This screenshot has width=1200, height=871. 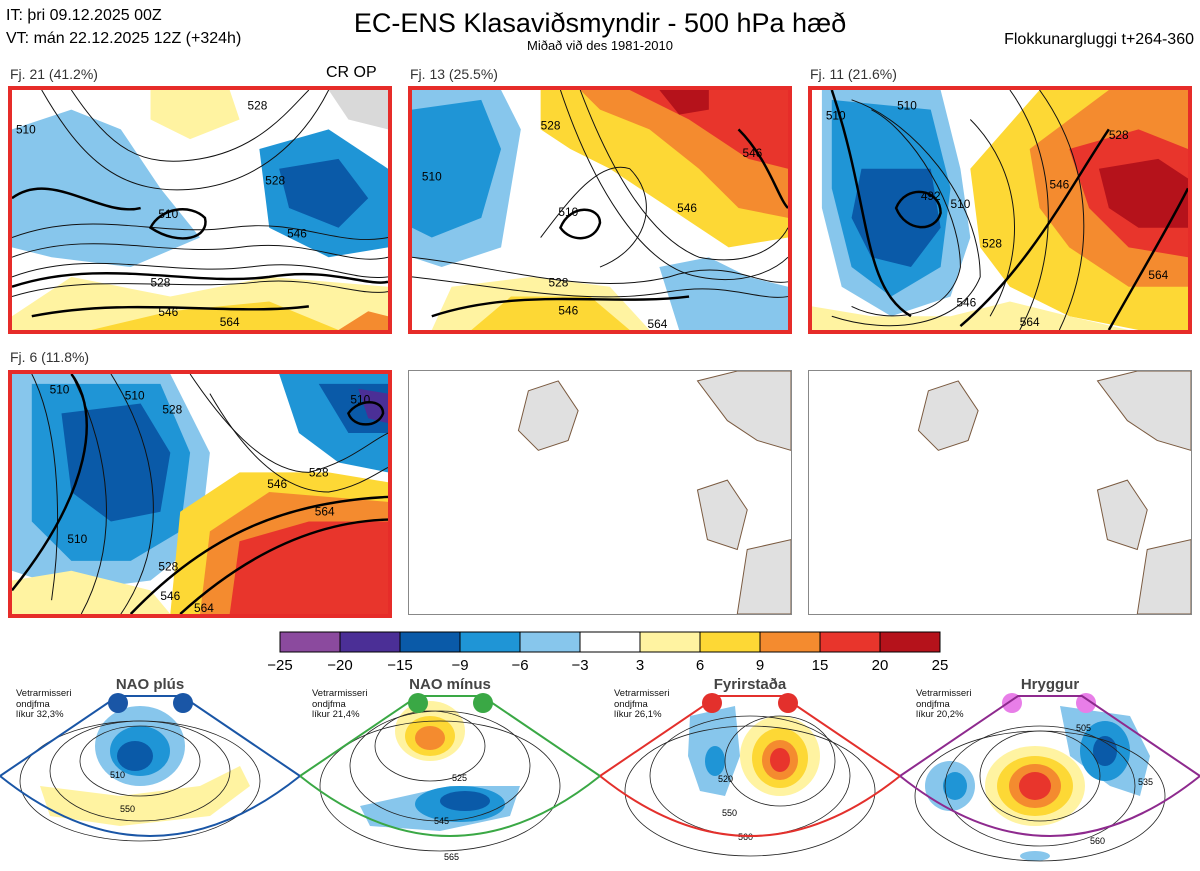 I want to click on regime-label-0: 505, so click(x=1083, y=728).